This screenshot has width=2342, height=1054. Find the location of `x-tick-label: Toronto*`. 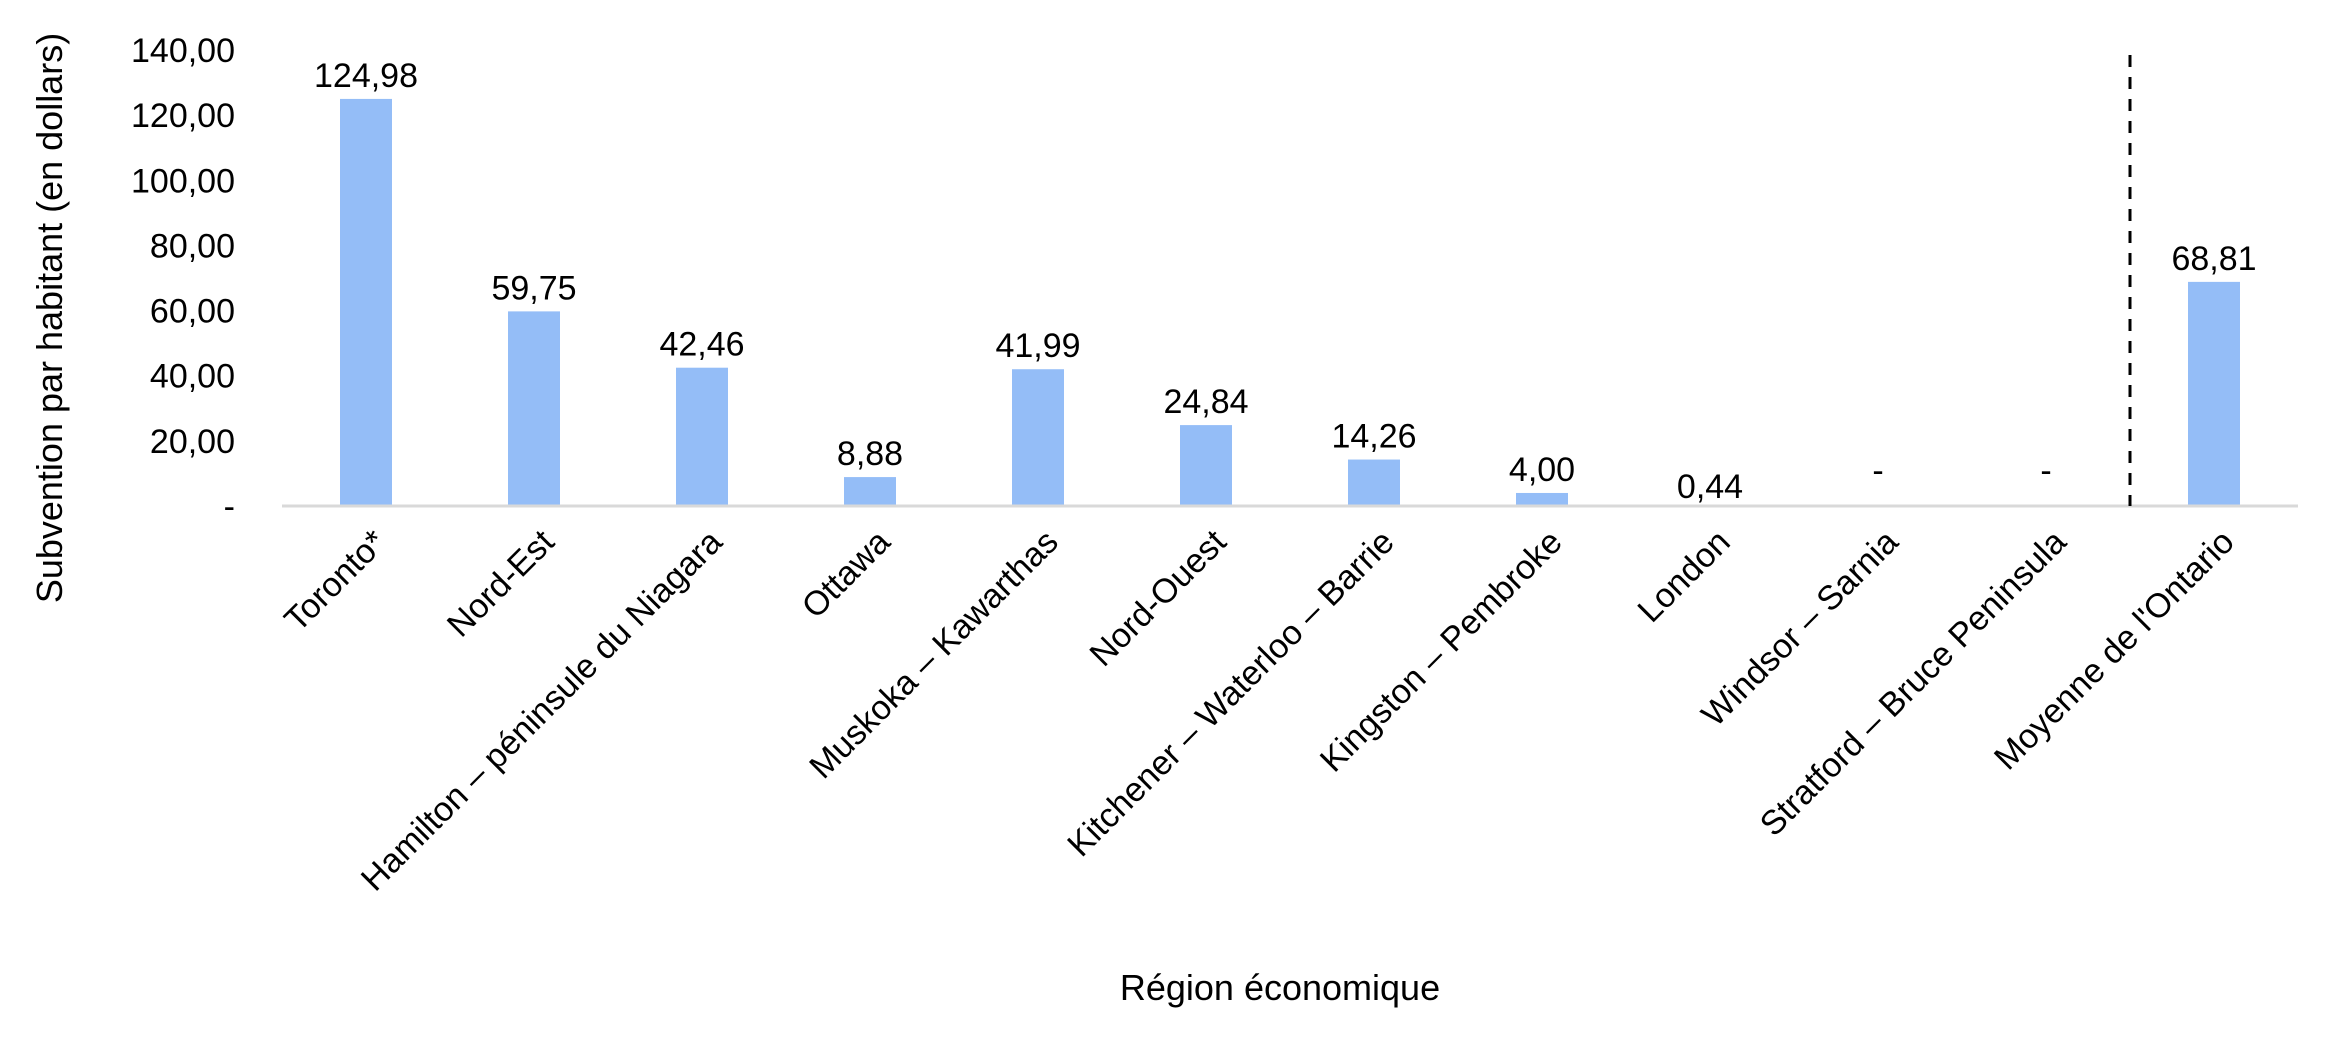

x-tick-label: Toronto* is located at coordinates (335, 581).